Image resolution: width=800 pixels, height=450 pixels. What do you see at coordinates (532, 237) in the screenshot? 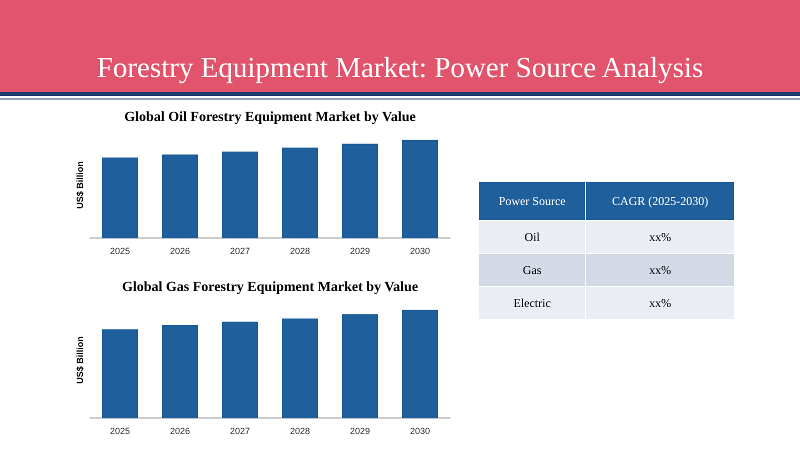
I see `text: Oil` at bounding box center [532, 237].